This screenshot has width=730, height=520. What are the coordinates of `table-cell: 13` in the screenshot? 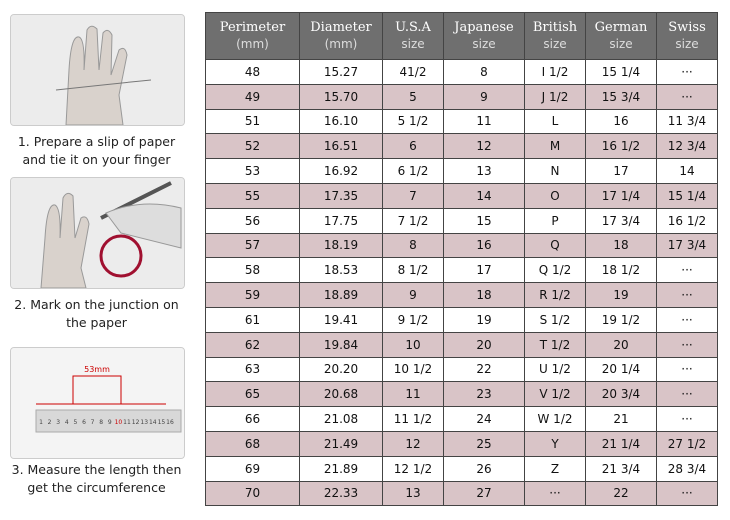 It's located at (484, 171).